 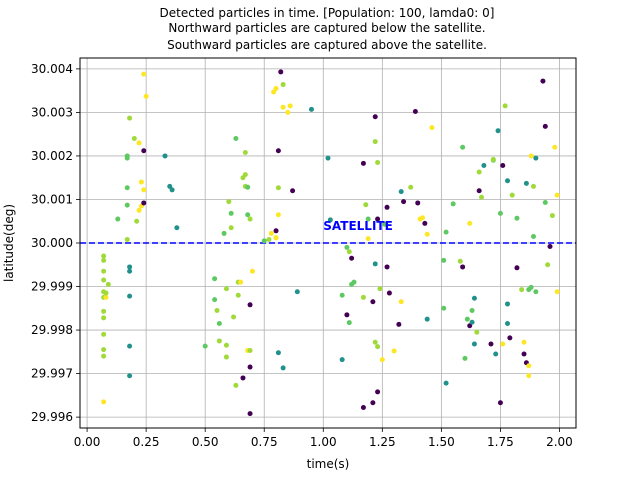 I want to click on y-tick-label: 29.998, so click(x=52, y=330).